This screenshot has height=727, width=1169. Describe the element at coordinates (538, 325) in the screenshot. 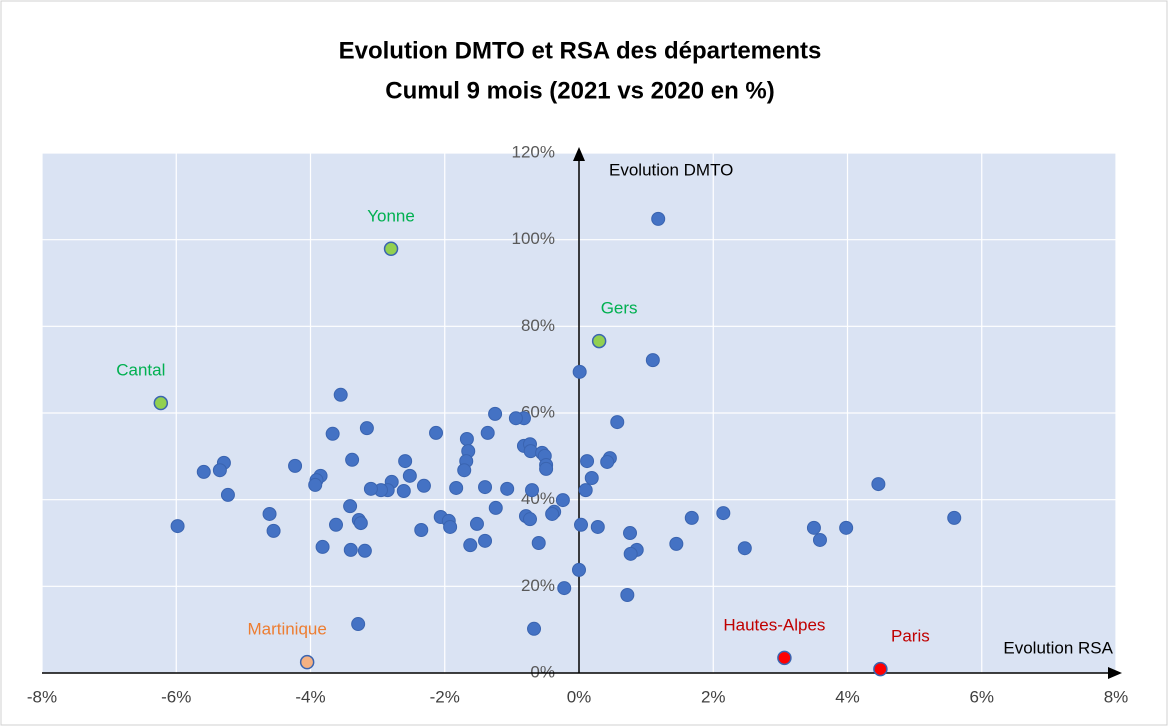

I see `y-tick-label: 80%` at that location.